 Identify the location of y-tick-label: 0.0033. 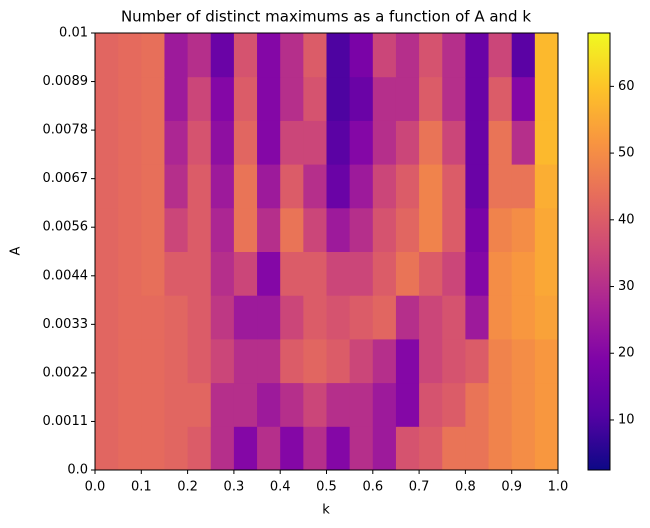
(66, 324).